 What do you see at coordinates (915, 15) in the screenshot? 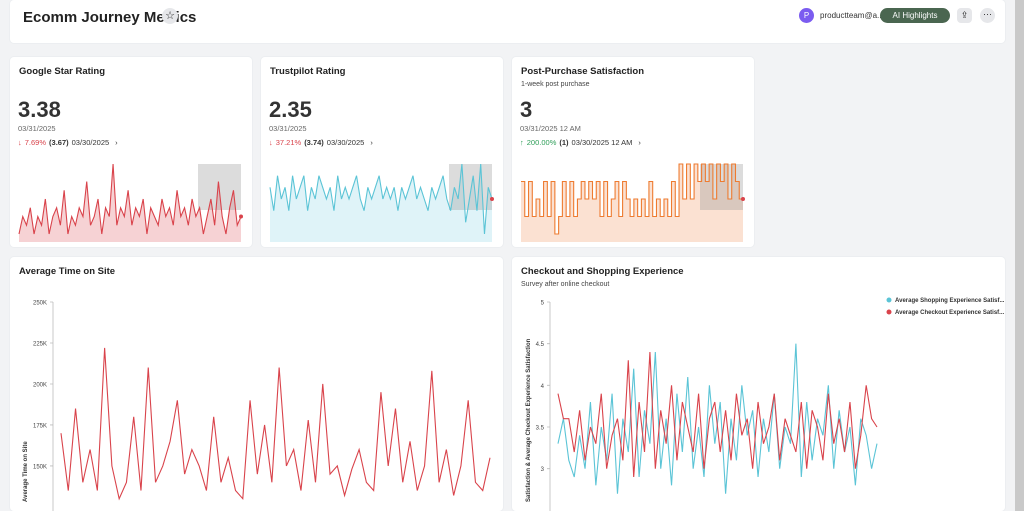
I see `ai-highlights-button: AI Highlights` at bounding box center [915, 15].